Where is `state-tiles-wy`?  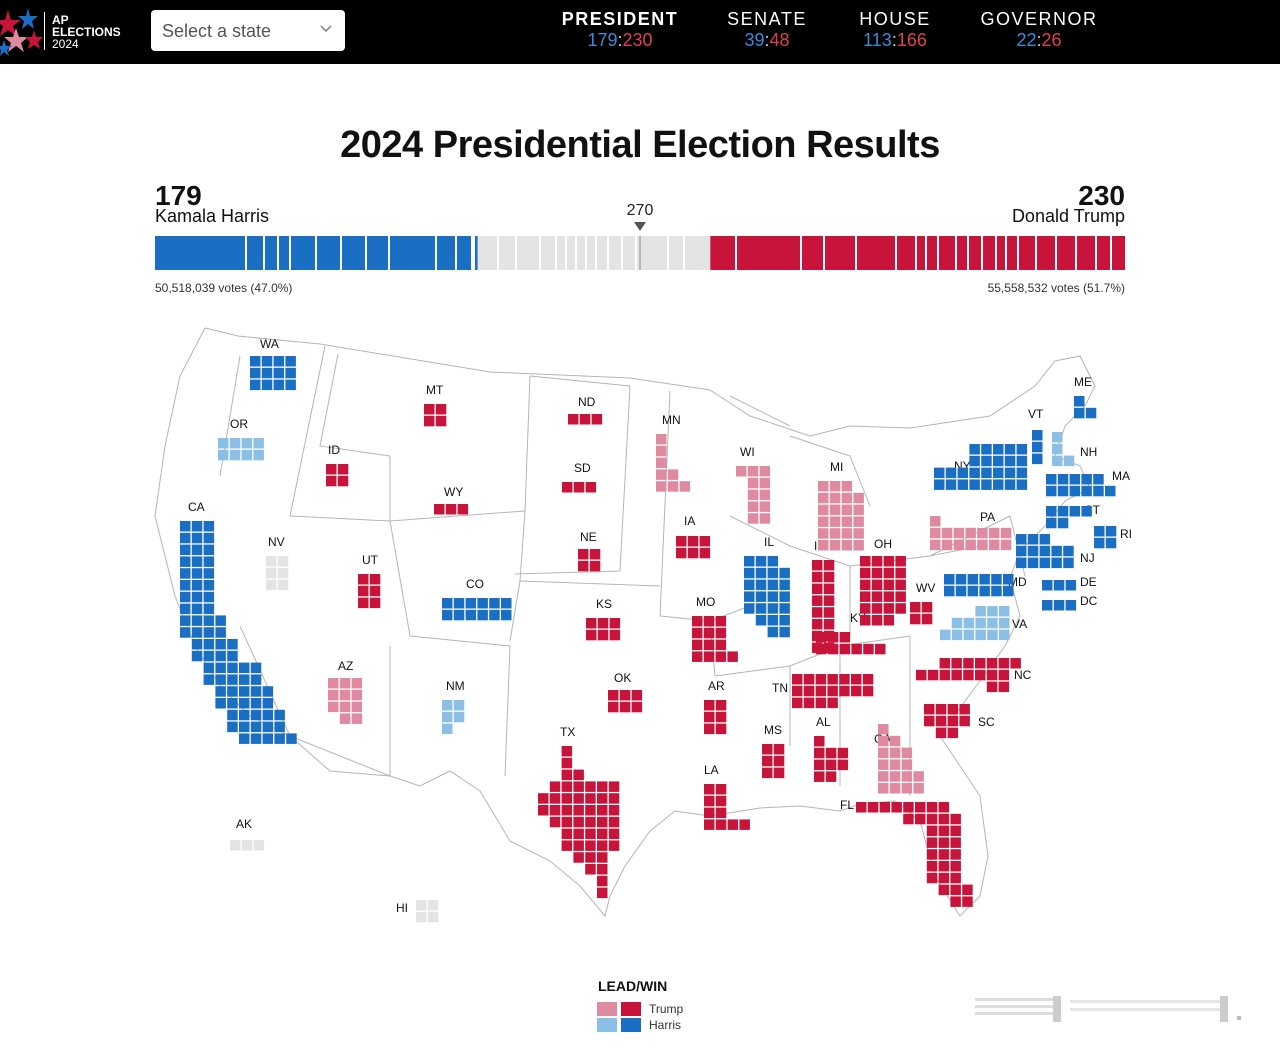 state-tiles-wy is located at coordinates (451, 509).